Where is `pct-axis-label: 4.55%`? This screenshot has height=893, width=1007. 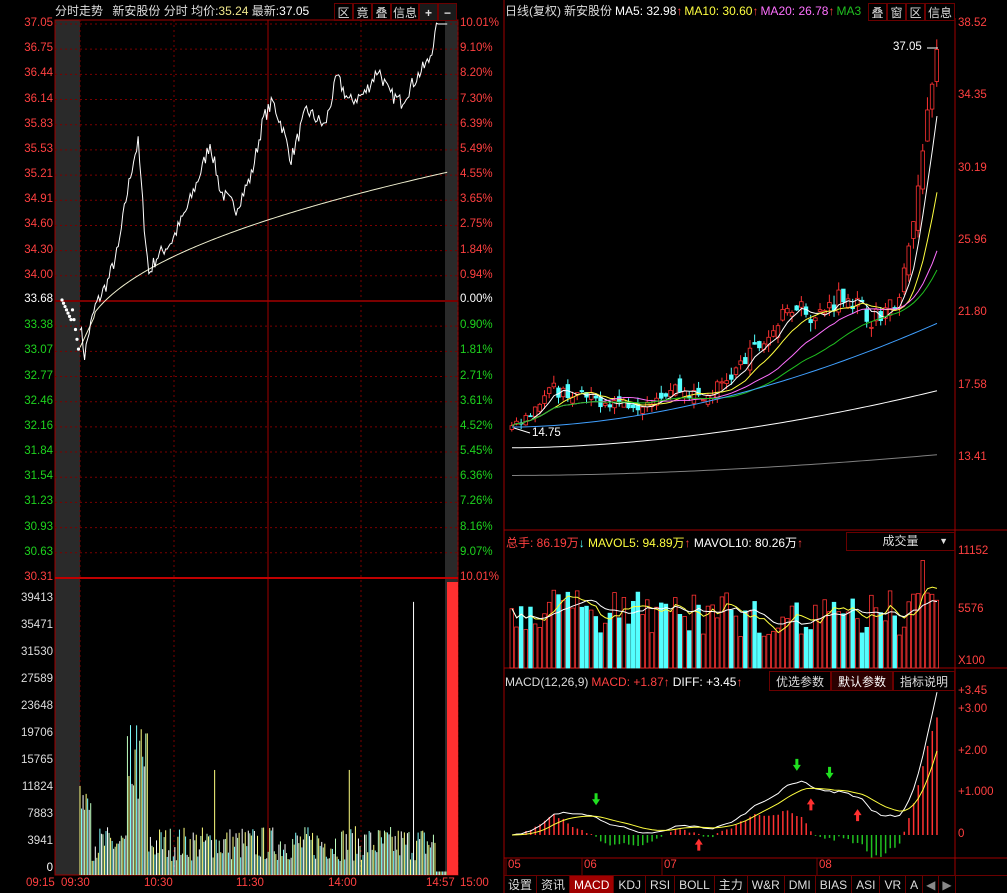
pct-axis-label: 4.55% is located at coordinates (476, 174).